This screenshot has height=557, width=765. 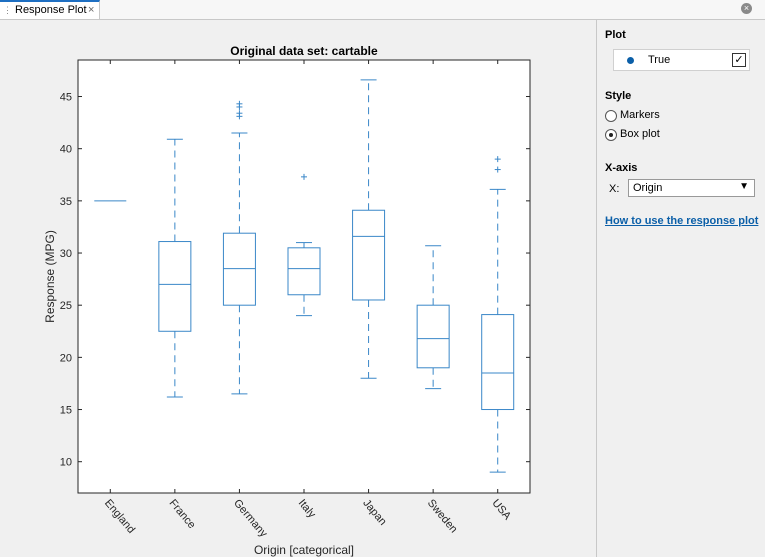 I want to click on xaxis-dropdown-value: Origin, so click(x=648, y=188).